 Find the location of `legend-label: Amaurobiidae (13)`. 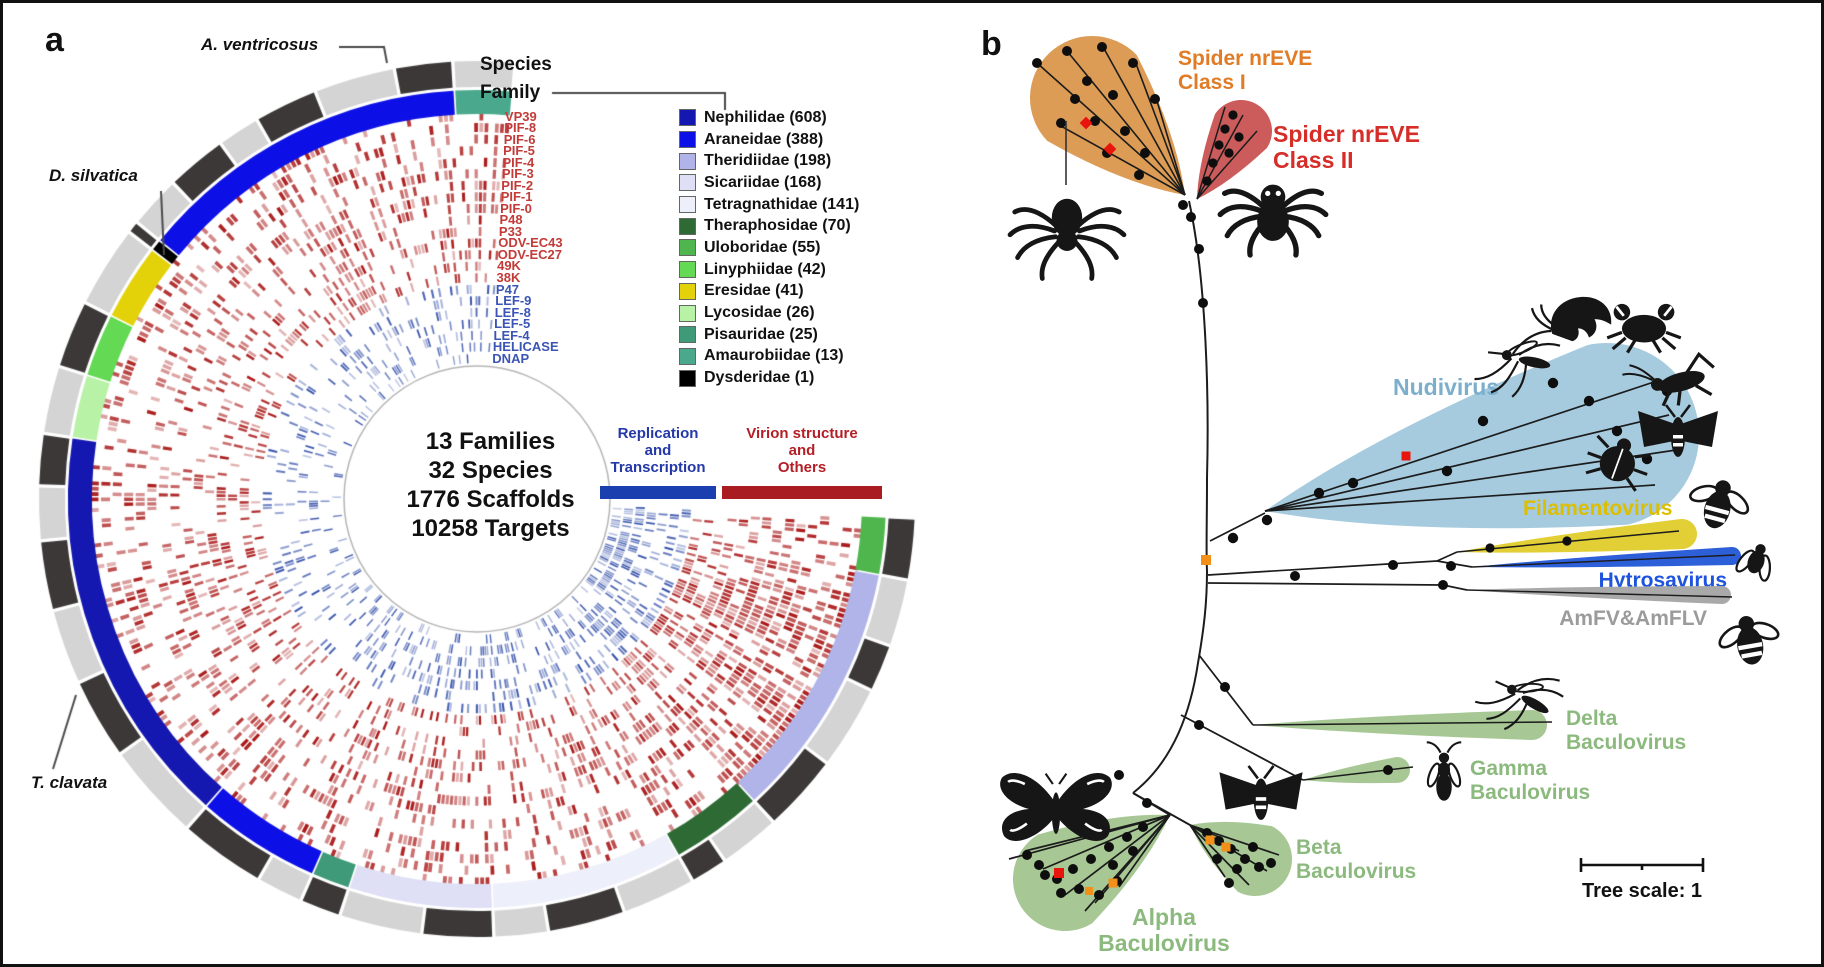

legend-label: Amaurobiidae (13) is located at coordinates (774, 356).